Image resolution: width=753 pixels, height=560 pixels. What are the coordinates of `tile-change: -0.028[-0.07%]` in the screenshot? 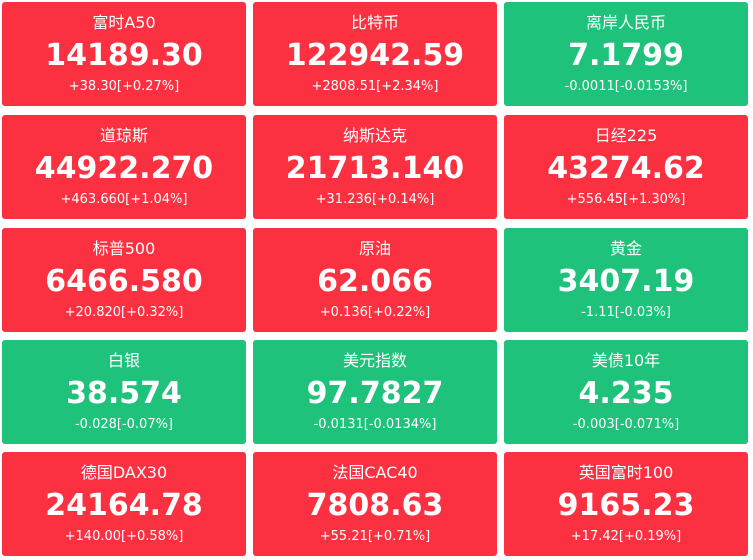 It's located at (124, 424).